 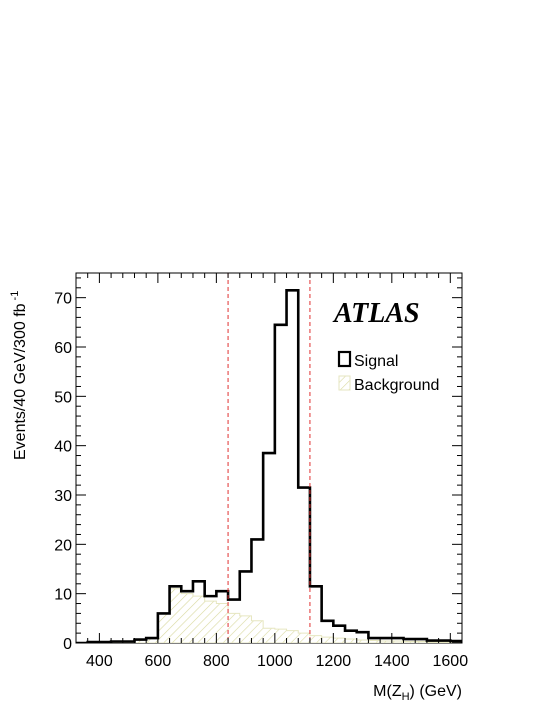 I want to click on x-axis-title-main: M(Z, so click(x=387, y=691).